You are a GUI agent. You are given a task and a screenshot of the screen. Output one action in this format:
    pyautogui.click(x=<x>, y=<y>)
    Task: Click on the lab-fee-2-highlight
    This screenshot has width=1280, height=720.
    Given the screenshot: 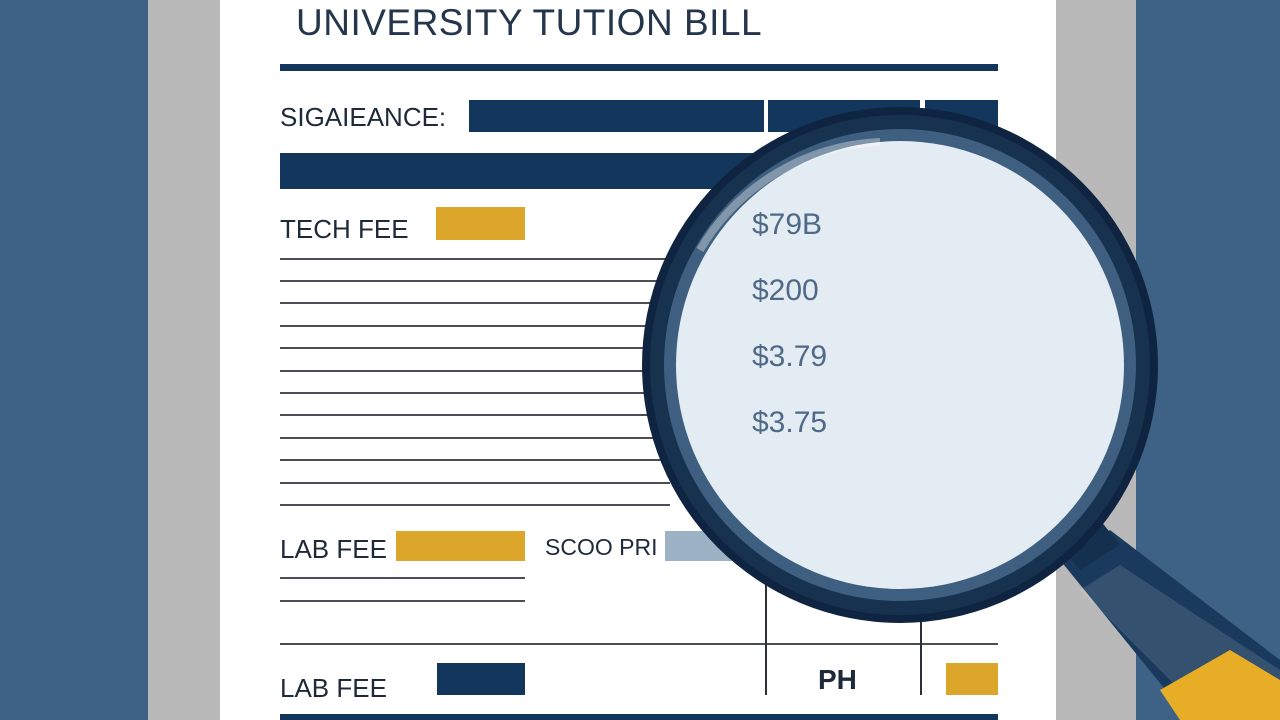 What is the action you would take?
    pyautogui.click(x=972, y=679)
    